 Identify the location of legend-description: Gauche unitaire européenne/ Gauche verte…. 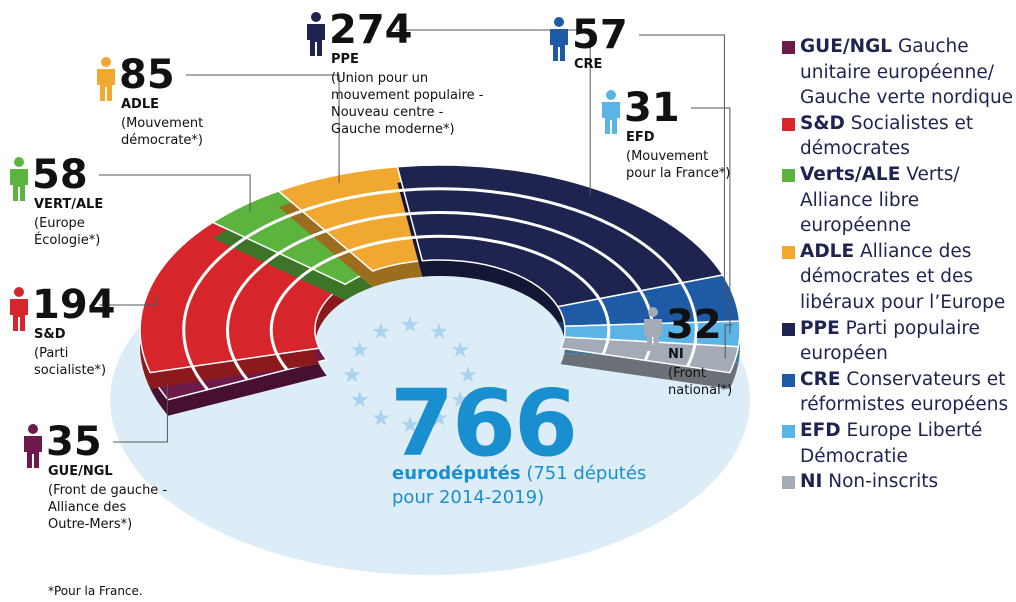
(907, 72).